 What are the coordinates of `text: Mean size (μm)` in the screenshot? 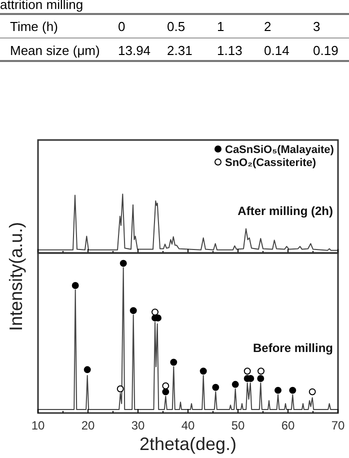 It's located at (55, 50).